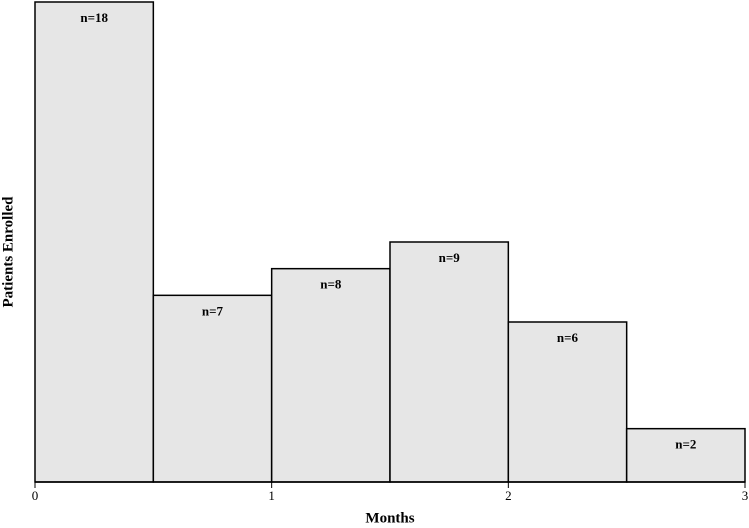 The width and height of the screenshot is (749, 528). What do you see at coordinates (508, 495) in the screenshot?
I see `x-tick-label: 2` at bounding box center [508, 495].